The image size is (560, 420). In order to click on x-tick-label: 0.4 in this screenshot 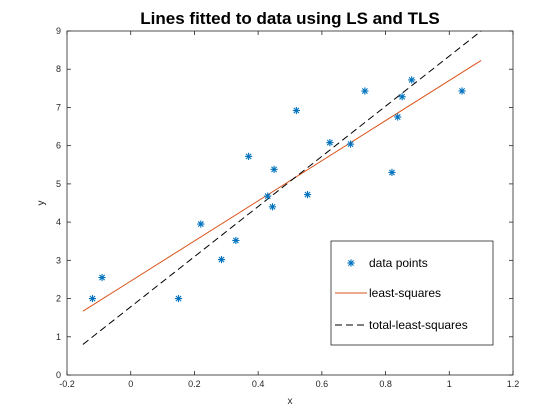, I will do `click(258, 384)`.